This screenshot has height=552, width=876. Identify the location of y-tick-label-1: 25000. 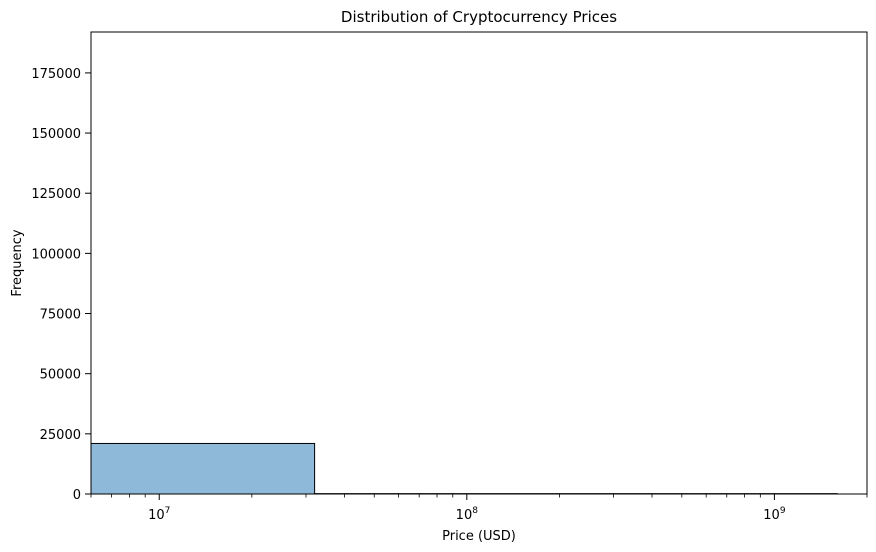
(60, 435).